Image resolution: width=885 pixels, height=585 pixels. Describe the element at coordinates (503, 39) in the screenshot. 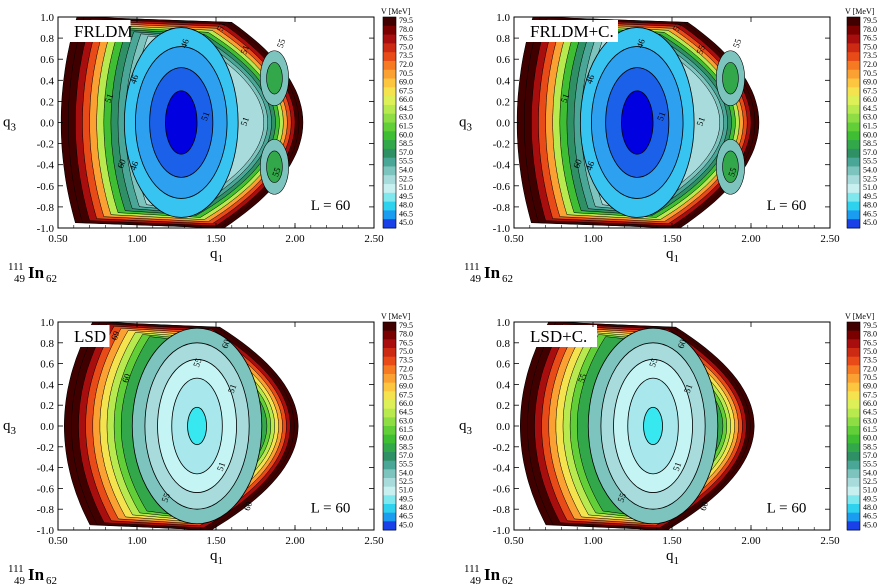

I see `y-tick-label: 0.8` at that location.